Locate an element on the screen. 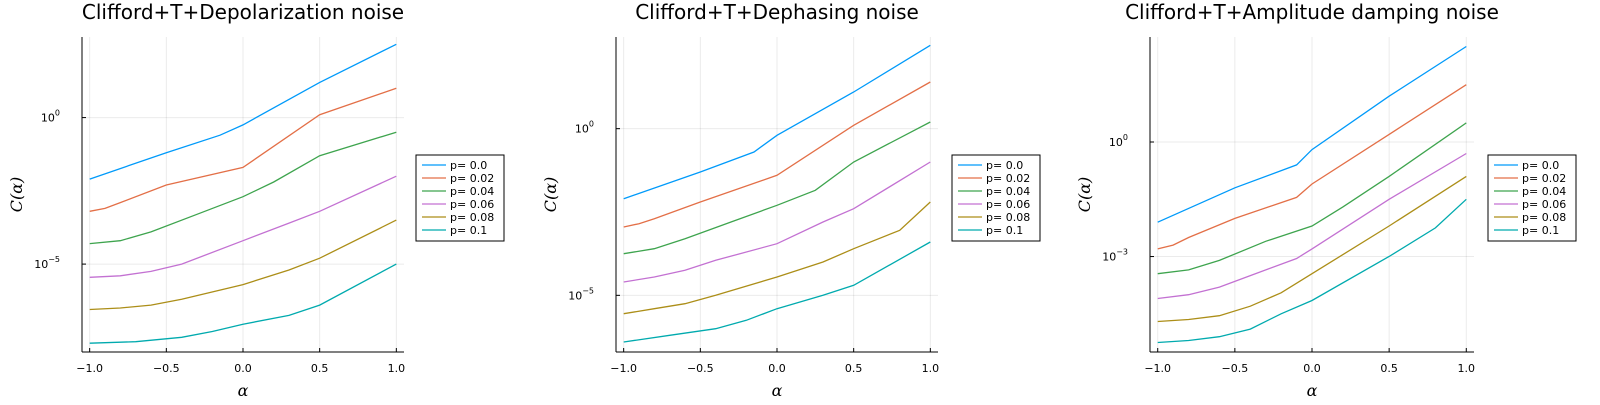 The image size is (1600, 405). y-tick-label: 10⁻³ is located at coordinates (1115, 256).